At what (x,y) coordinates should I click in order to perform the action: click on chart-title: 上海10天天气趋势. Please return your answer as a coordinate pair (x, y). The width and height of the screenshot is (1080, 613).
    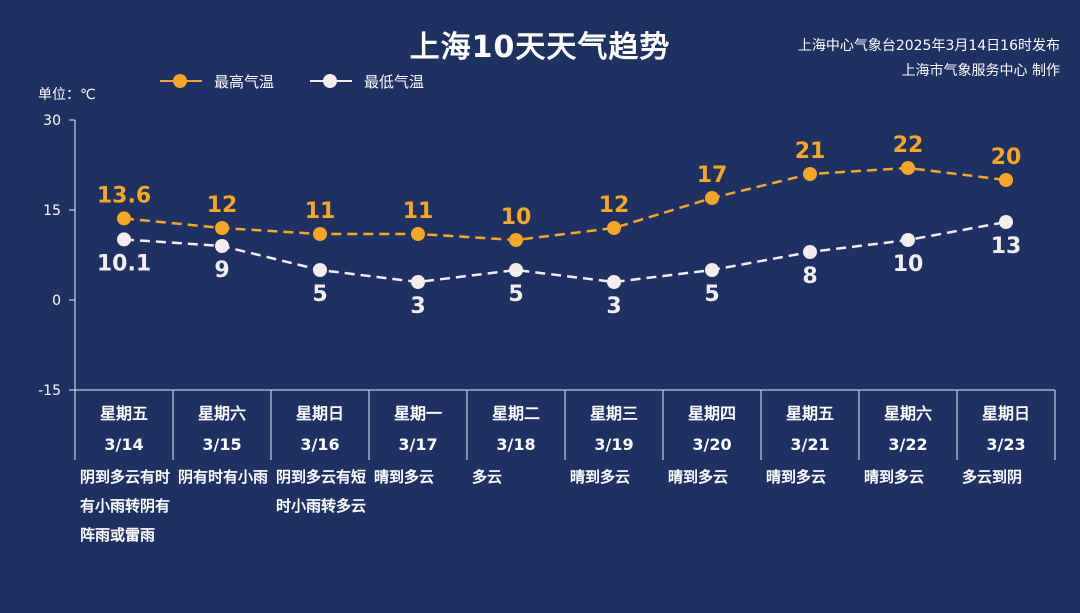
    Looking at the image, I should click on (540, 47).